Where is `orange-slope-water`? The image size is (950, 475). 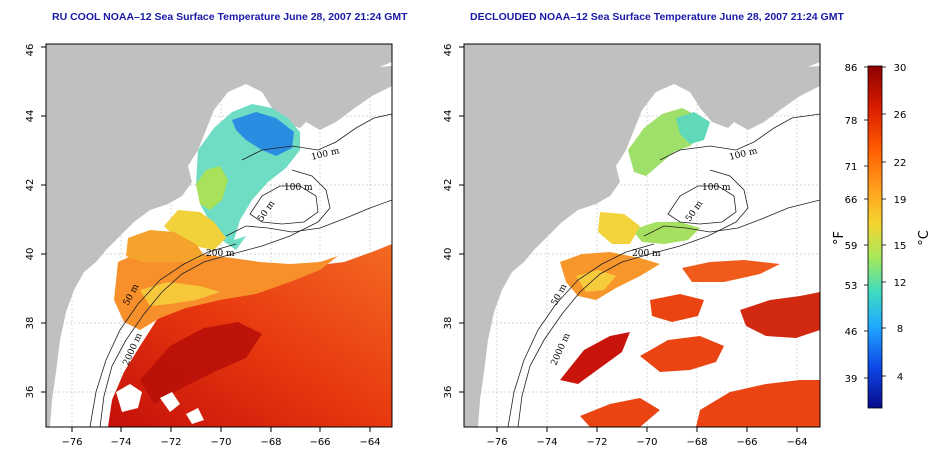
orange-slope-water is located at coordinates (226, 290).